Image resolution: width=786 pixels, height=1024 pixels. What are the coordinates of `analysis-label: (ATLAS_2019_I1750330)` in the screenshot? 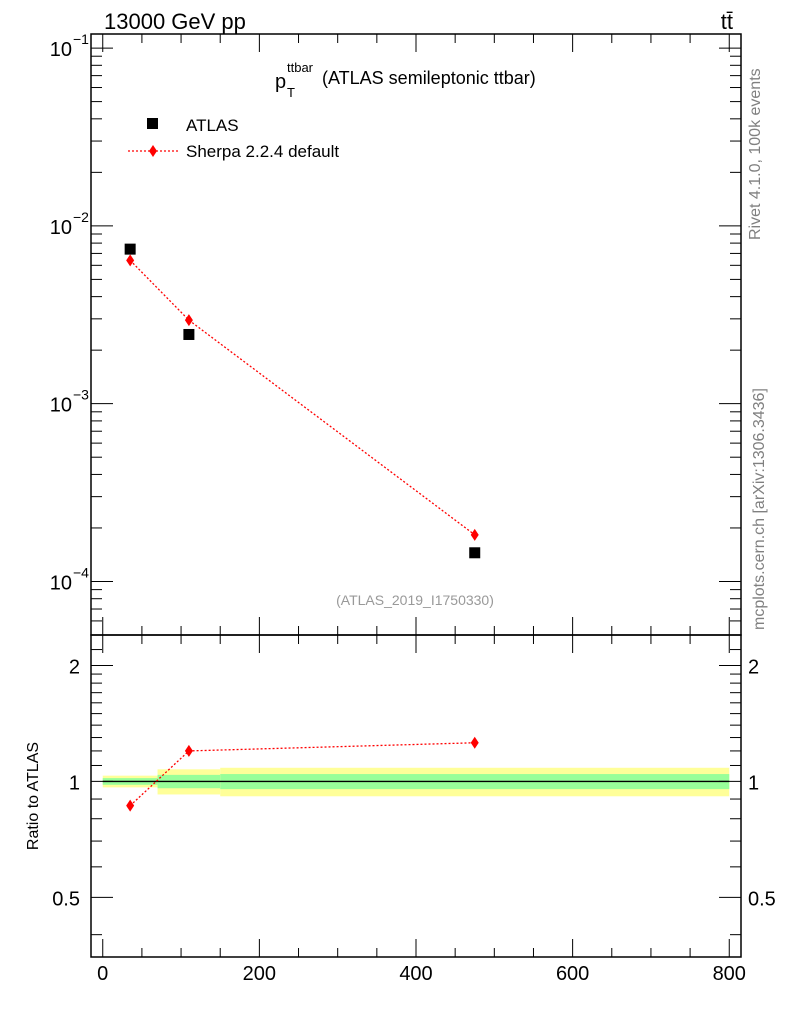 It's located at (415, 600).